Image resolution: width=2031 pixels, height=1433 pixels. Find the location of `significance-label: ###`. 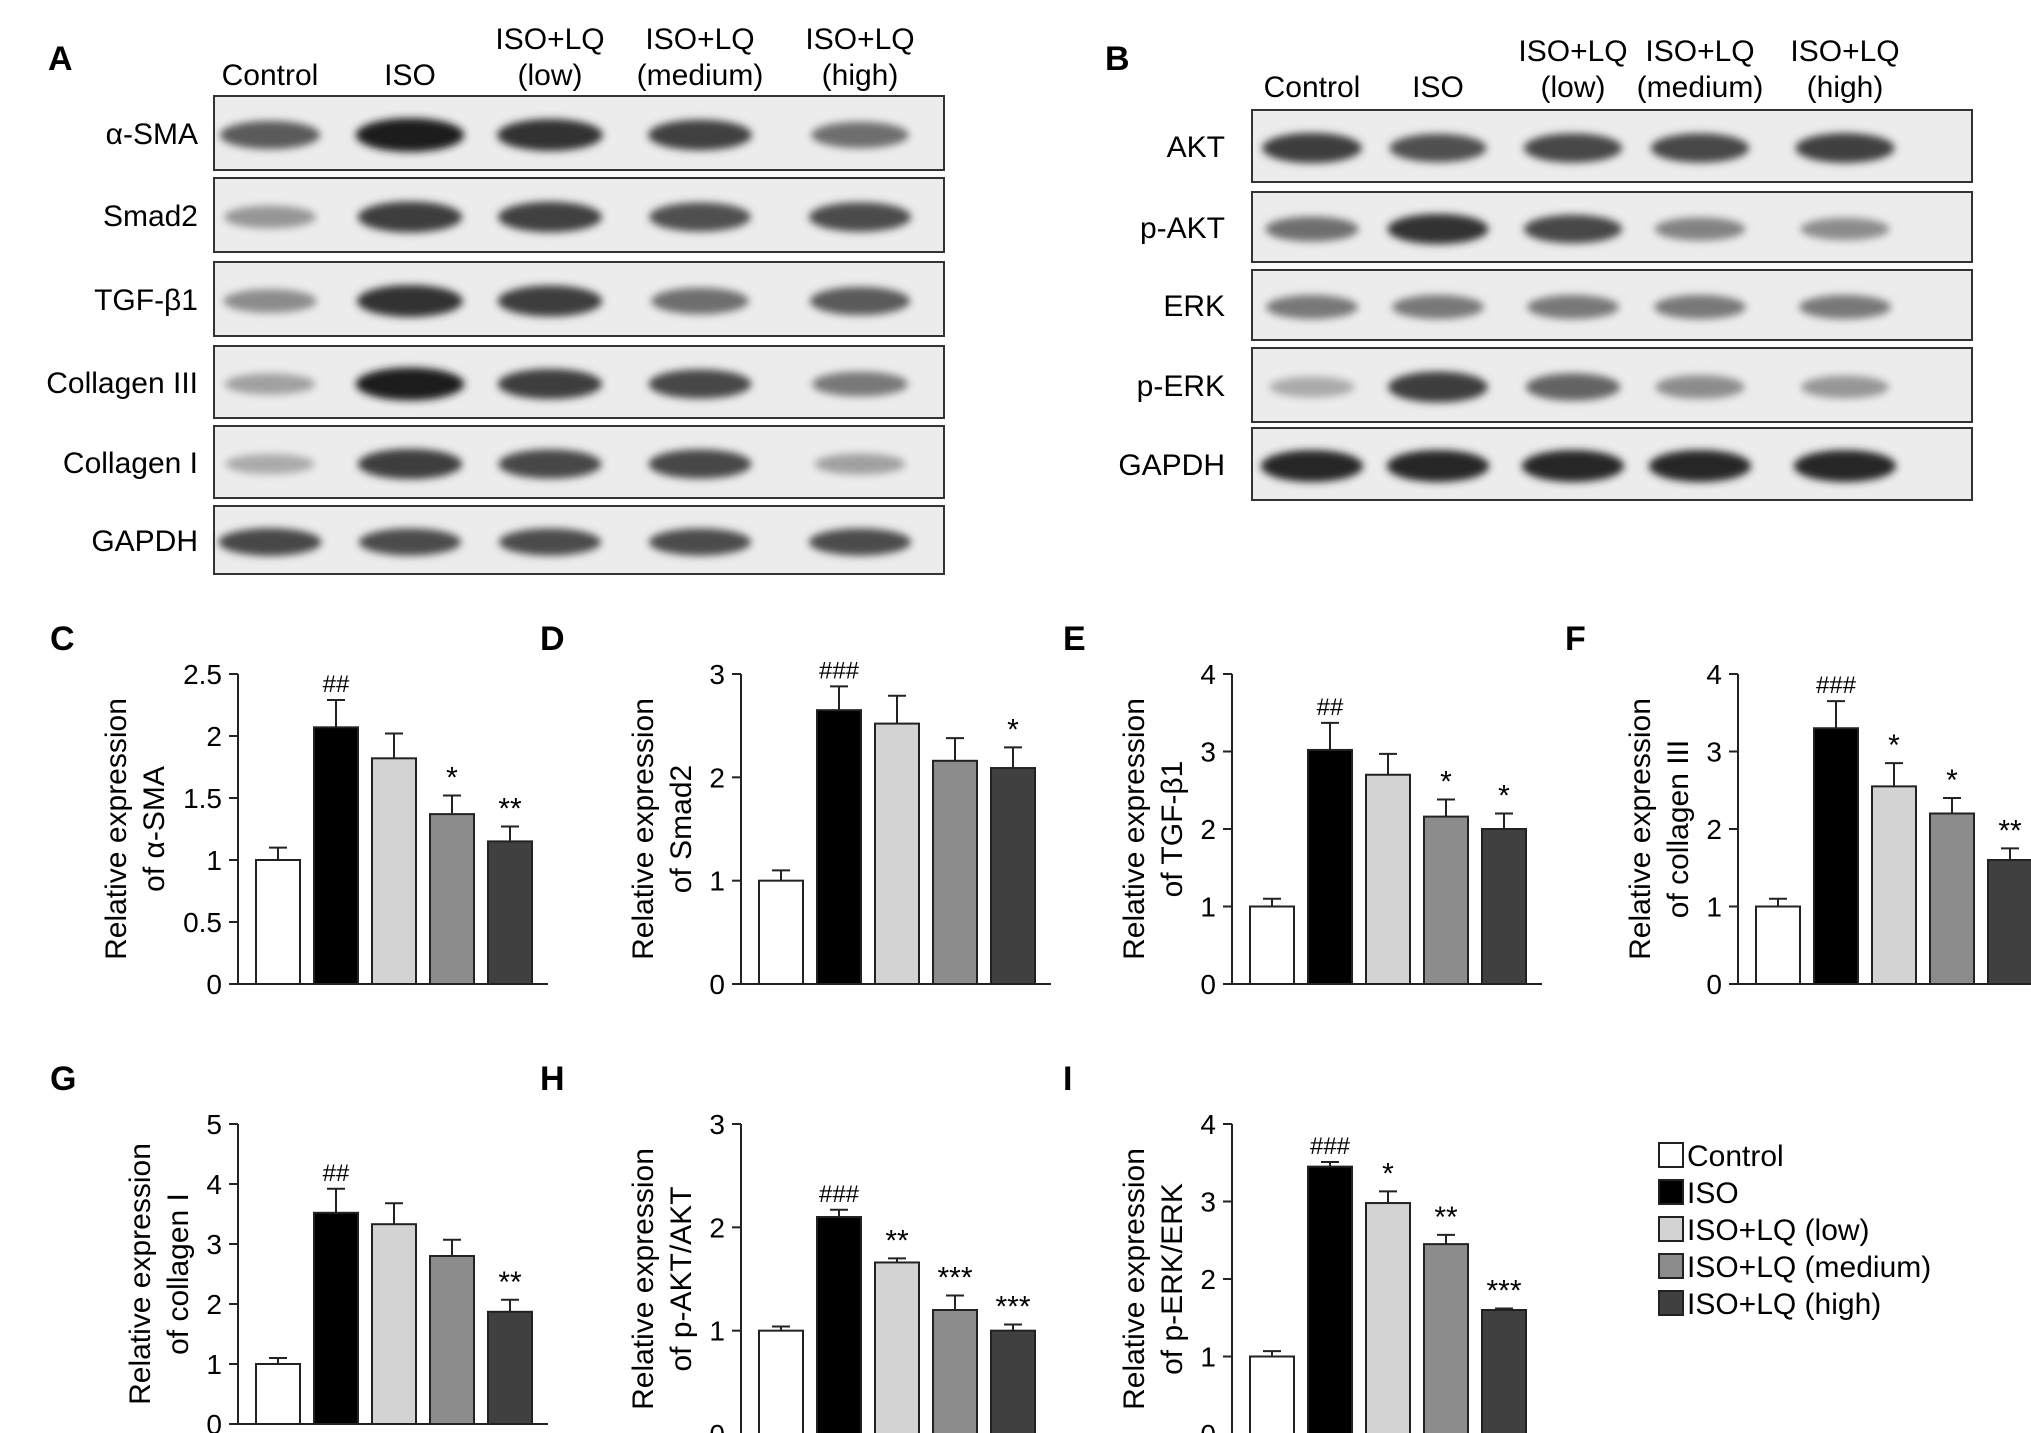

significance-label: ### is located at coordinates (1330, 1146).